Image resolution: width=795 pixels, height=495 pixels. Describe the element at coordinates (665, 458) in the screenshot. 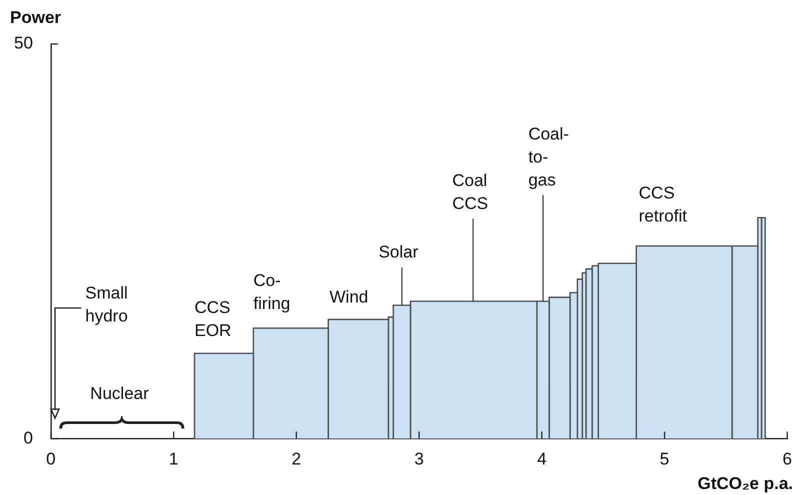

I see `x-tick-label: 5` at that location.